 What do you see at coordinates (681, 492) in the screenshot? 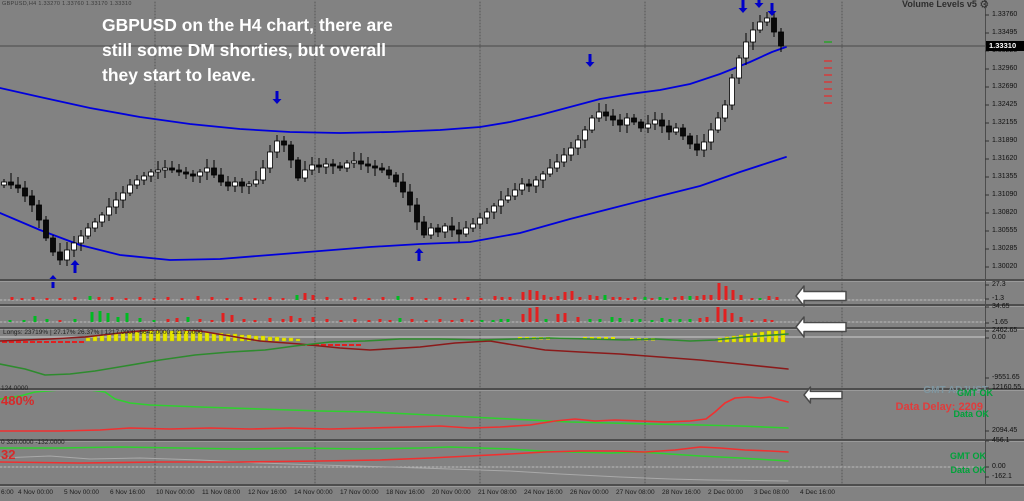
I see `time-tick-label: 28 Nov 16:00` at bounding box center [681, 492].